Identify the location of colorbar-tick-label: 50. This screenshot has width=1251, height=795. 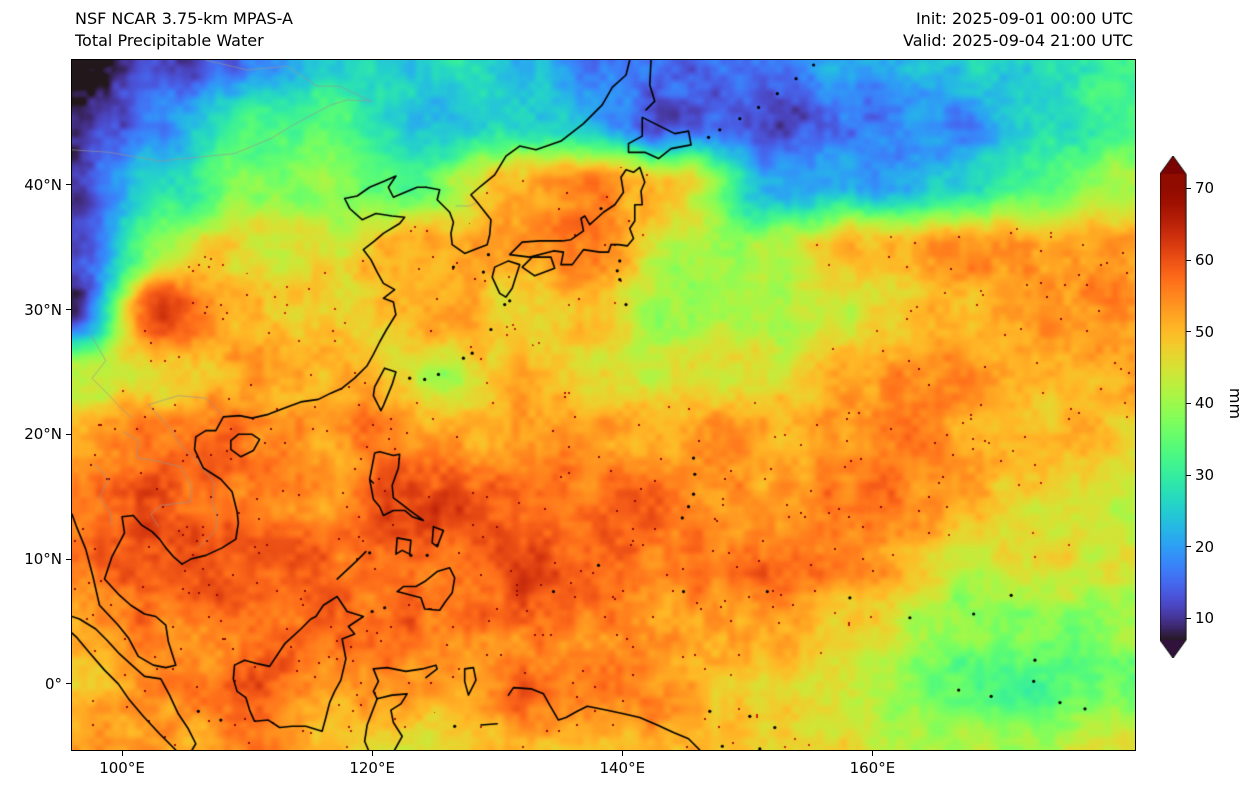
(1205, 331).